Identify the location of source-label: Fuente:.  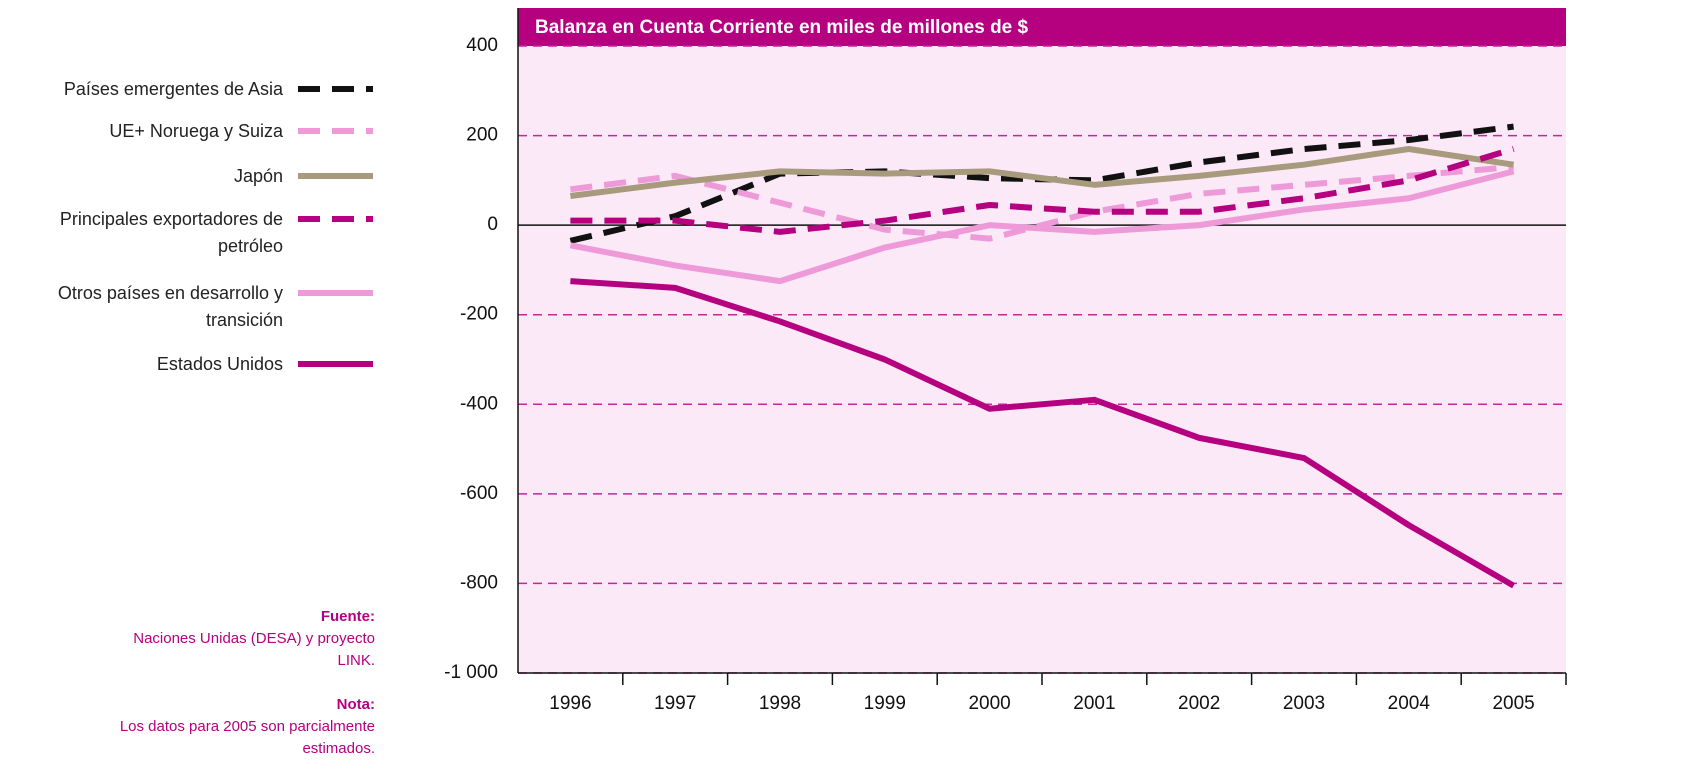
(347, 616).